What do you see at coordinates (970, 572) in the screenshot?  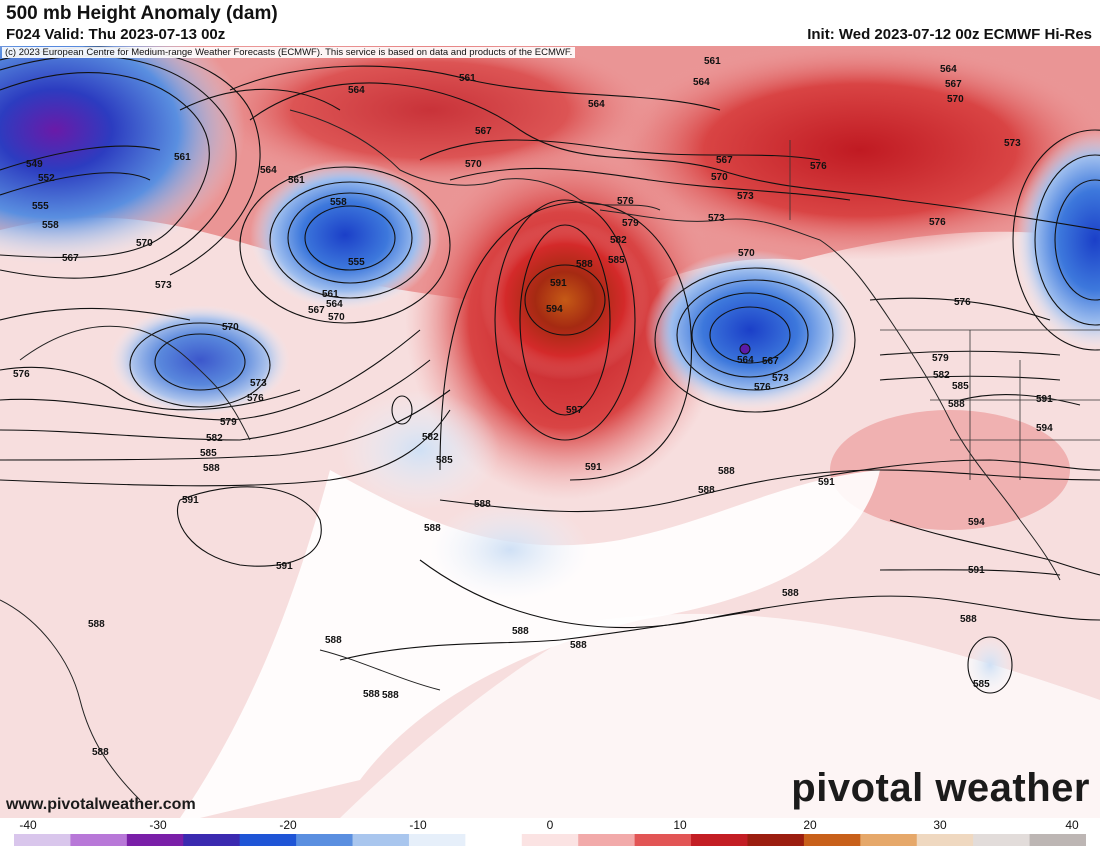 I see `contour-591-southeast` at bounding box center [970, 572].